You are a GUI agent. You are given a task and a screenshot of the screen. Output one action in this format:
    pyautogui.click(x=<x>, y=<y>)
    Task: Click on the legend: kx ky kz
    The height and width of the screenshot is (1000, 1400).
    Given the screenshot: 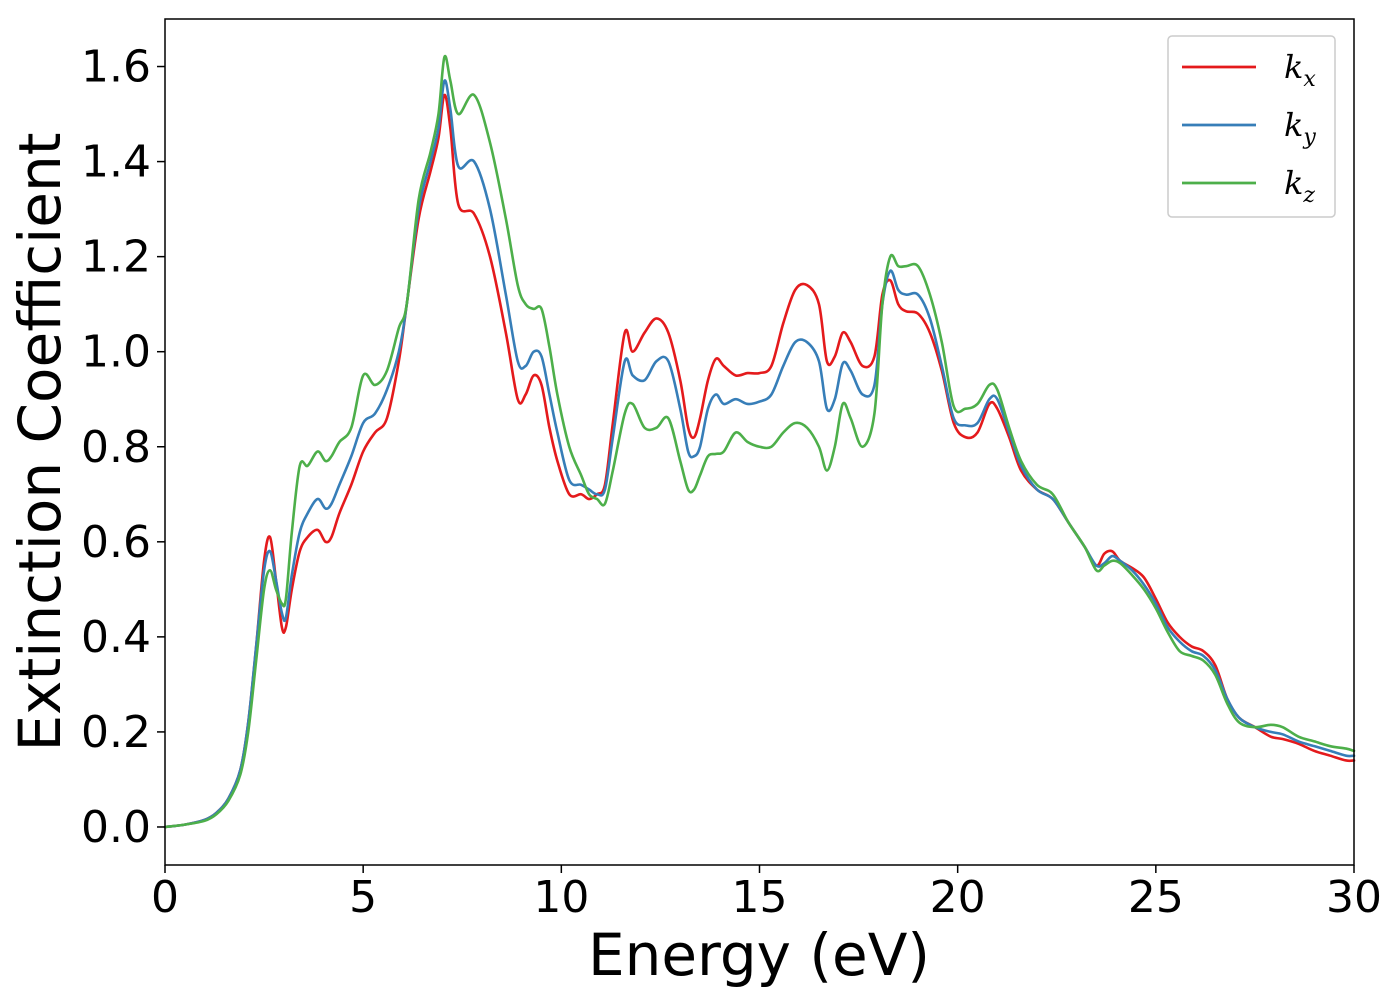 What is the action you would take?
    pyautogui.click(x=1251, y=126)
    